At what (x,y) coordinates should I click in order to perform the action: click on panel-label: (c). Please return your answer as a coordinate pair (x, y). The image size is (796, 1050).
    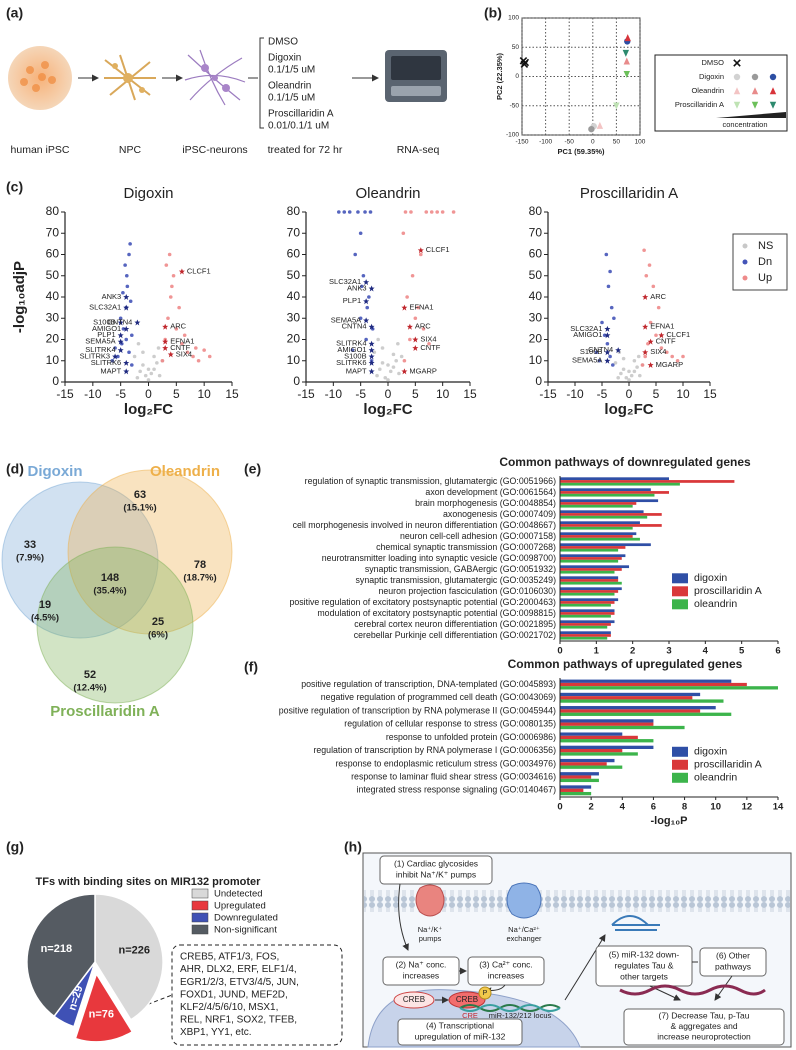
    Looking at the image, I should click on (14, 187).